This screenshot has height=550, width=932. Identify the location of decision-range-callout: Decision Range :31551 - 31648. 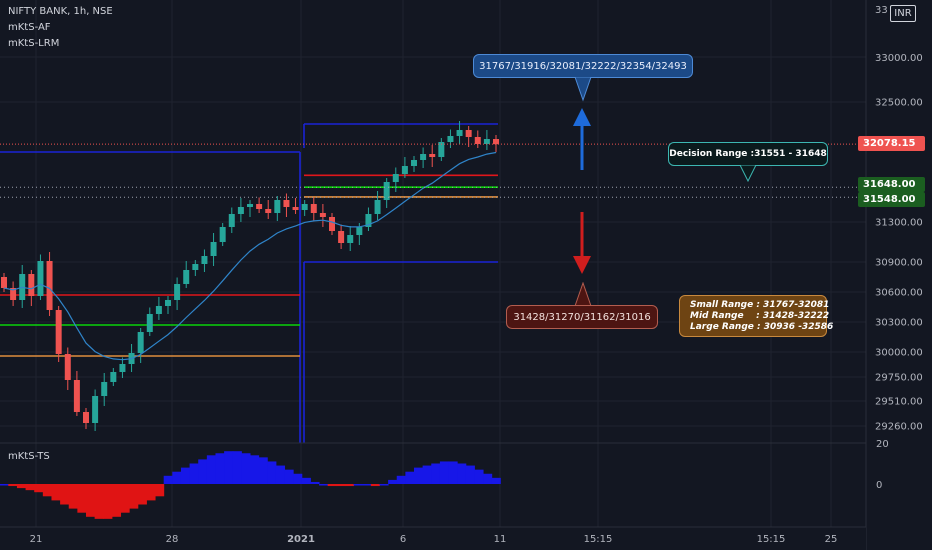
(748, 154).